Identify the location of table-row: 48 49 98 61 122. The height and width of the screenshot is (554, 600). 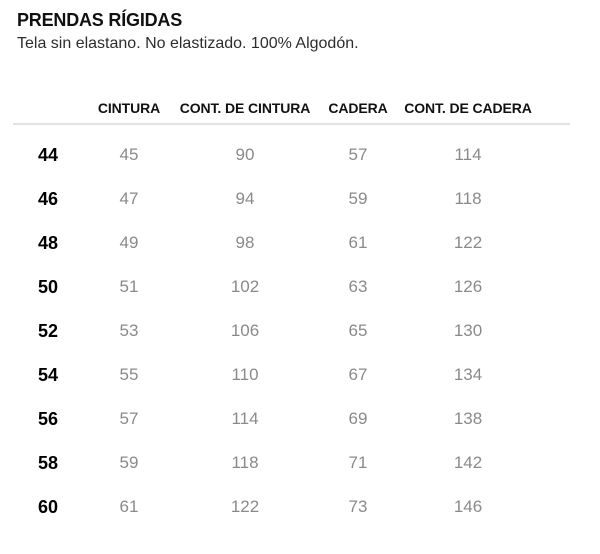
(291, 243).